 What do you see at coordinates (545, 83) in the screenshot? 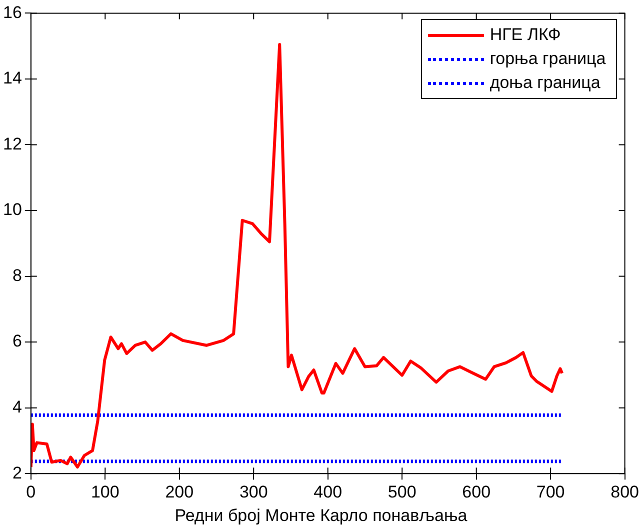
I see `legend-label: доња граница` at bounding box center [545, 83].